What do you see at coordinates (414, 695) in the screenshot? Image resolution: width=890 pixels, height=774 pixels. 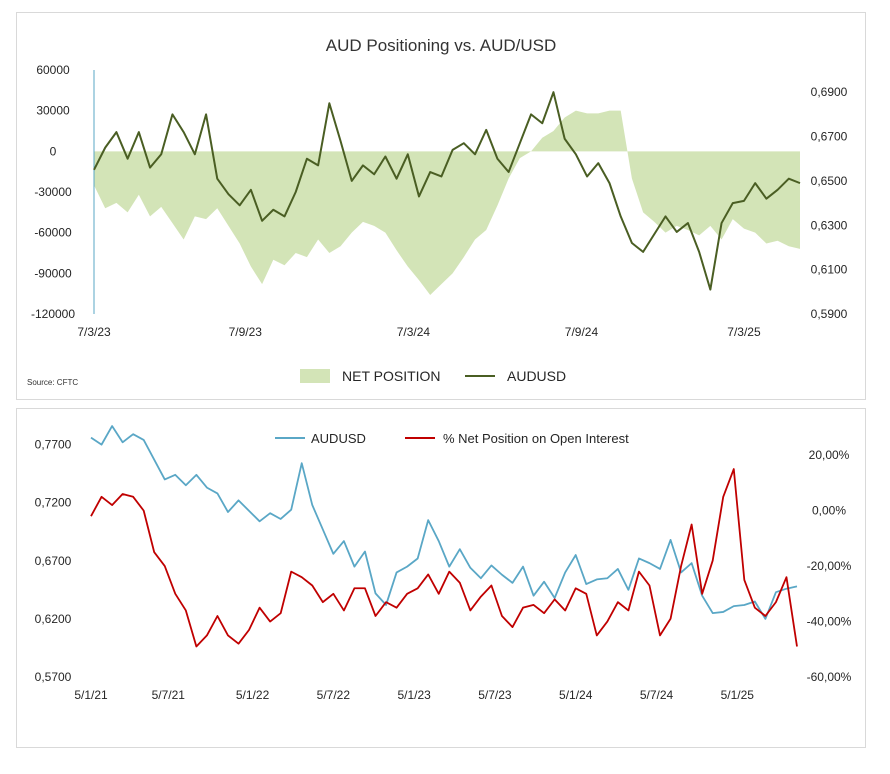 I see `x-tick-label: 5/1/23` at bounding box center [414, 695].